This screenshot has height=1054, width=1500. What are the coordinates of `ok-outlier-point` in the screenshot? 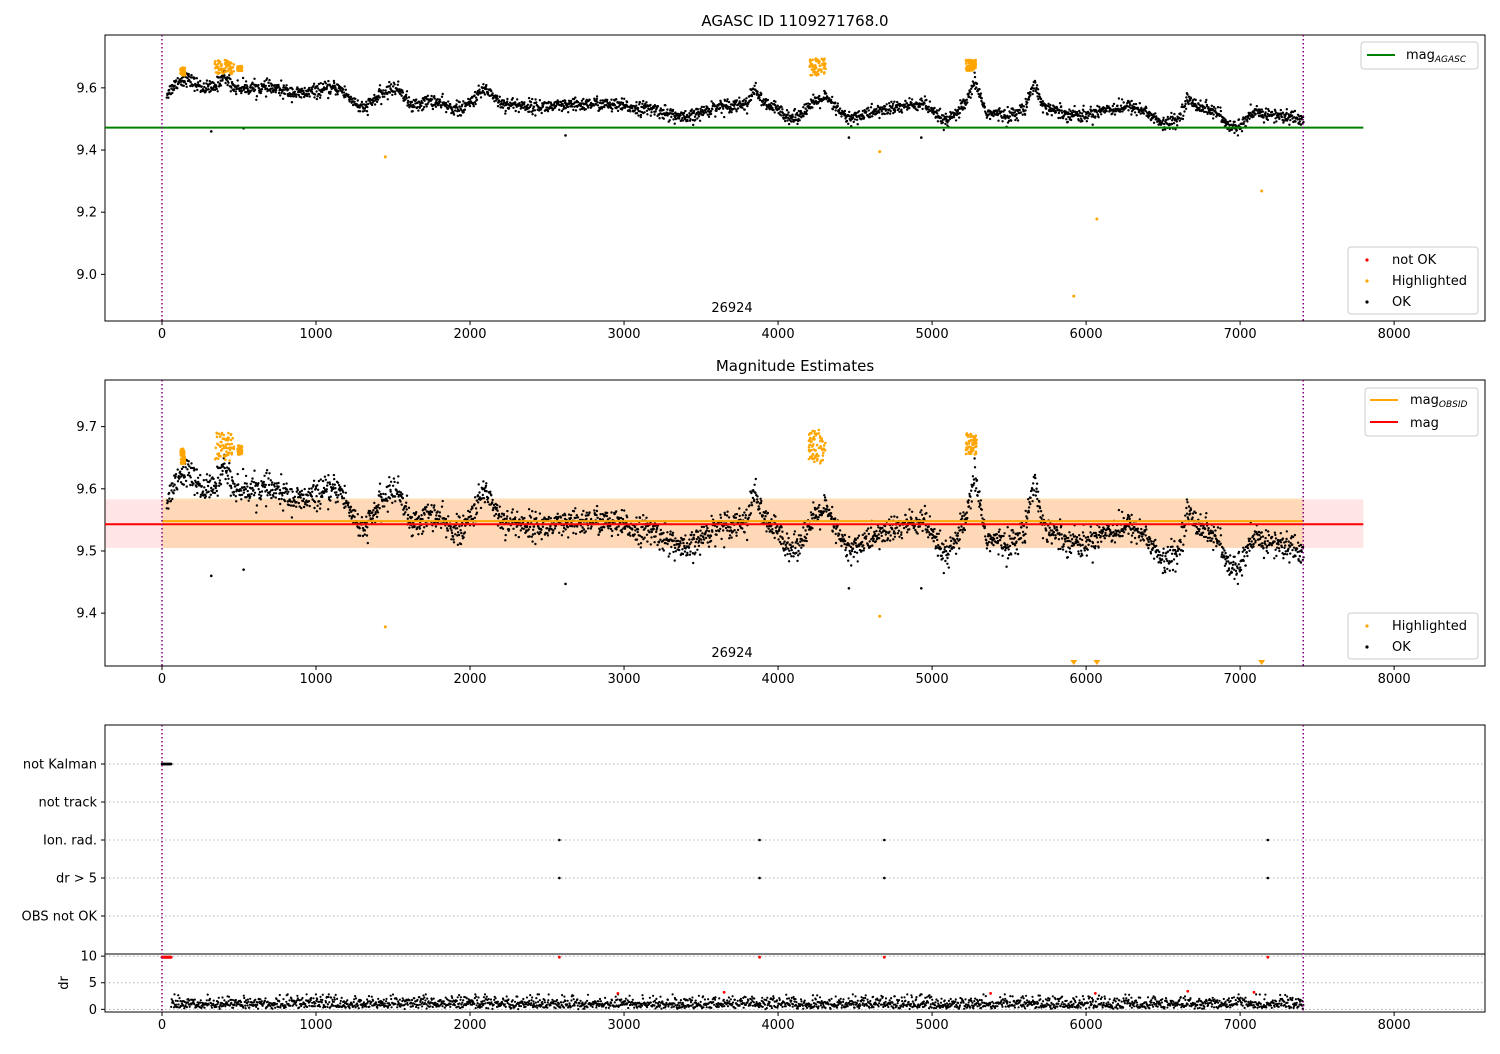 It's located at (565, 135).